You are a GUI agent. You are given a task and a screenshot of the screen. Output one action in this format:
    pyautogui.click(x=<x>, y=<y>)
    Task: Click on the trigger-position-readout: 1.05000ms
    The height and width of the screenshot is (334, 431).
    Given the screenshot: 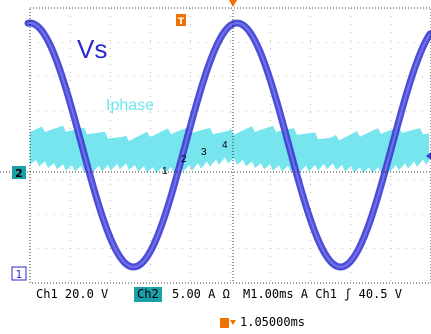 What is the action you would take?
    pyautogui.click(x=273, y=322)
    